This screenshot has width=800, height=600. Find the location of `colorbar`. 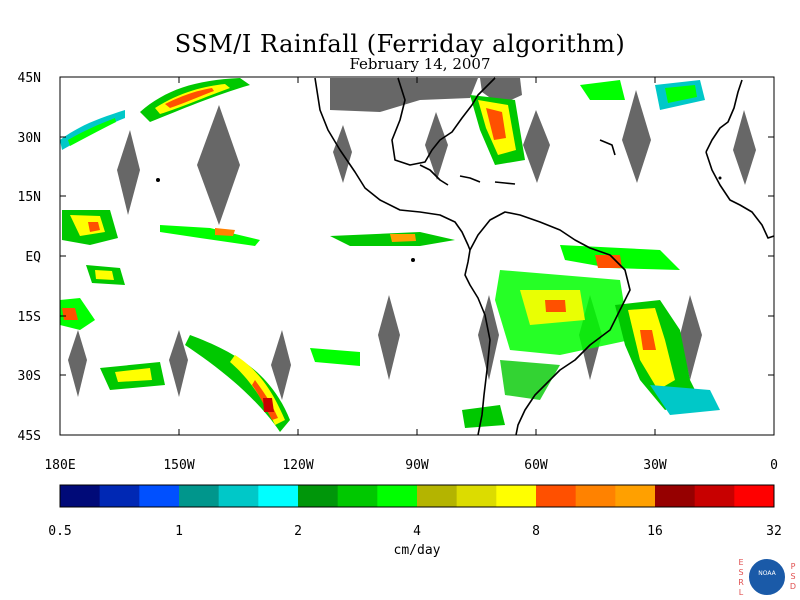

colorbar is located at coordinates (417, 496).